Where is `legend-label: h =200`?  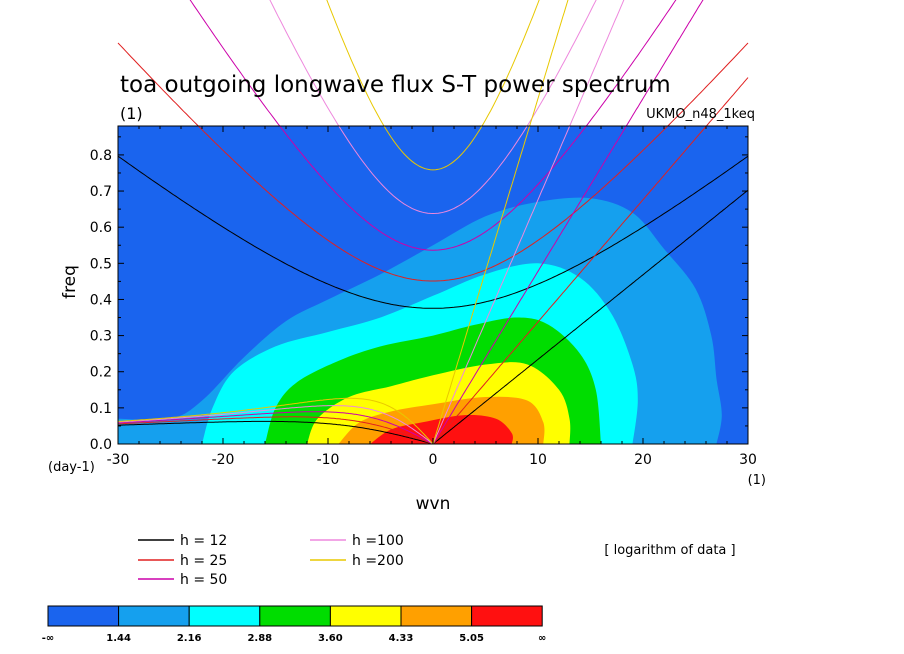 legend-label: h =200 is located at coordinates (378, 561).